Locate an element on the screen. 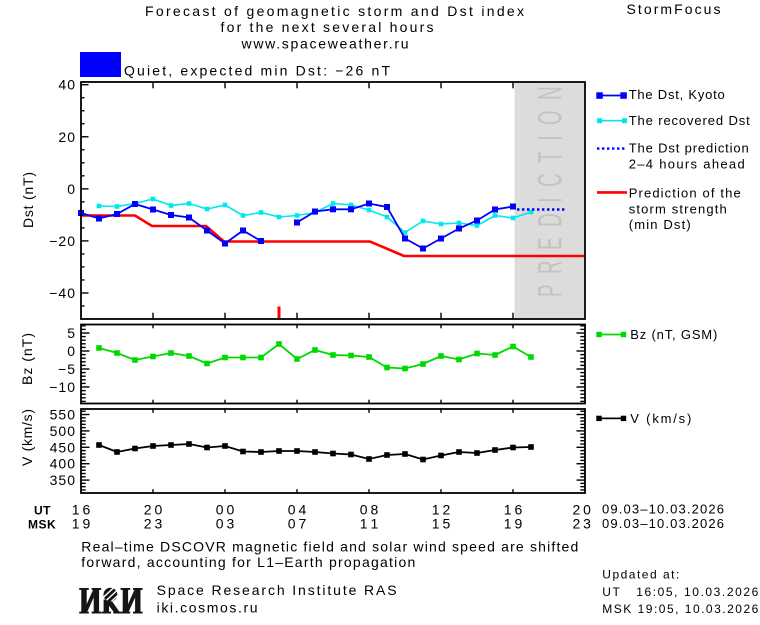 The image size is (760, 625). svg-text: 450 is located at coordinates (63, 447).